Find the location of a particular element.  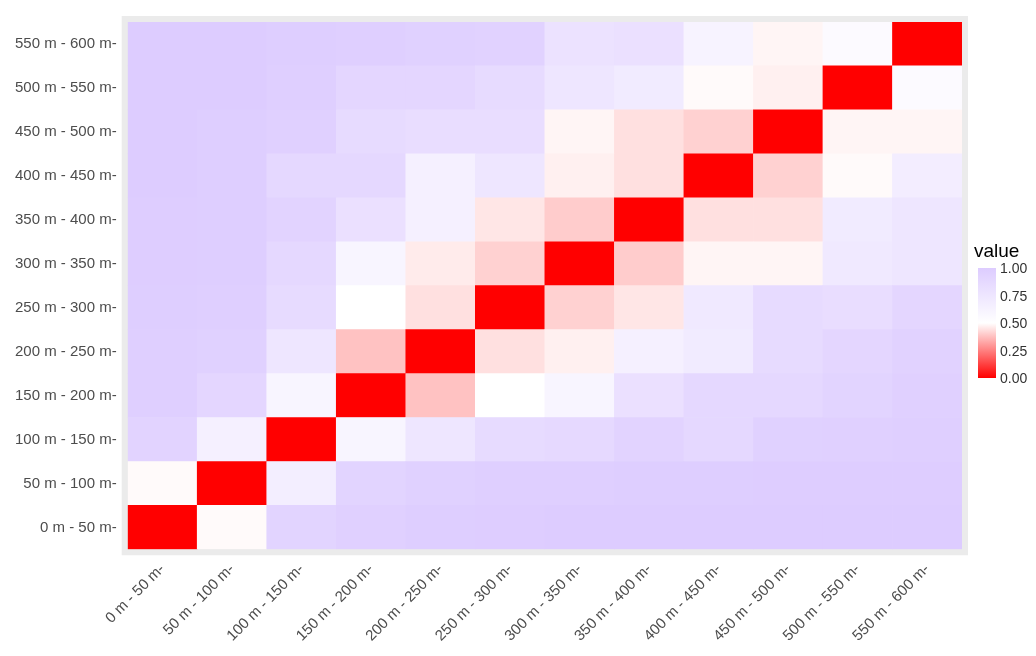

color-bar-label: 1.00 is located at coordinates (1014, 268).